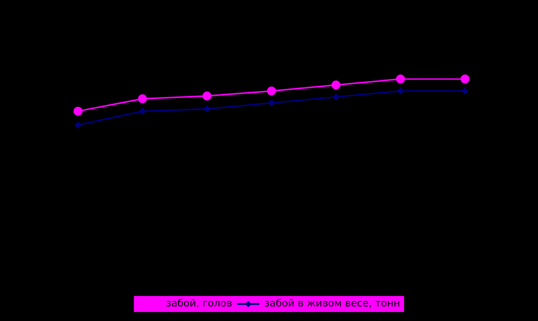 This screenshot has height=321, width=538. I want to click on text: забой, голов, so click(199, 304).